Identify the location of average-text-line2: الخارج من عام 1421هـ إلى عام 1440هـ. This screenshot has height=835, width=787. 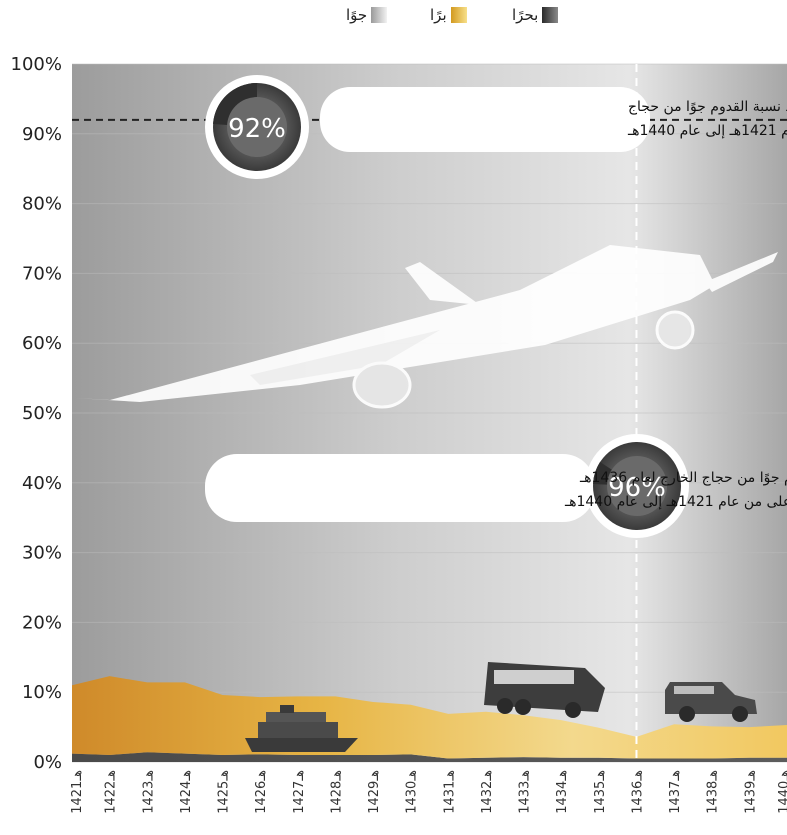
(707, 131).